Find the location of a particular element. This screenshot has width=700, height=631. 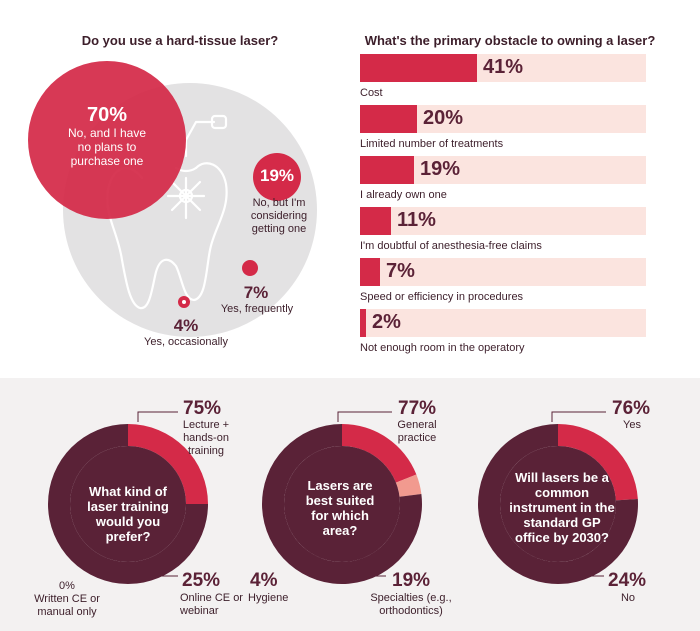

bar-value-label: 19% is located at coordinates (440, 169).